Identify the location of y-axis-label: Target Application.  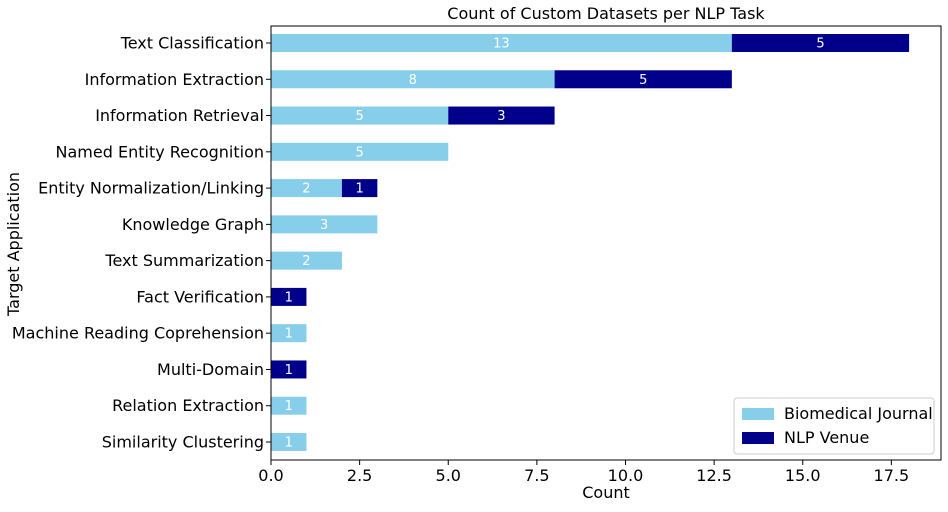
(13, 244).